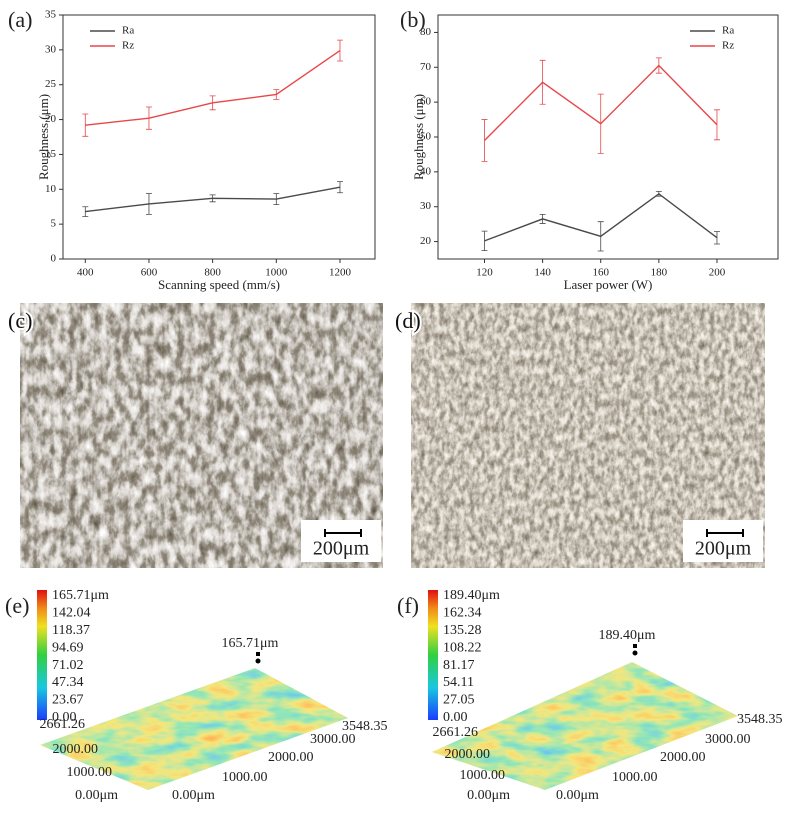 This screenshot has height=837, width=801. Describe the element at coordinates (484, 273) in the screenshot. I see `x-tick-label: 120` at that location.